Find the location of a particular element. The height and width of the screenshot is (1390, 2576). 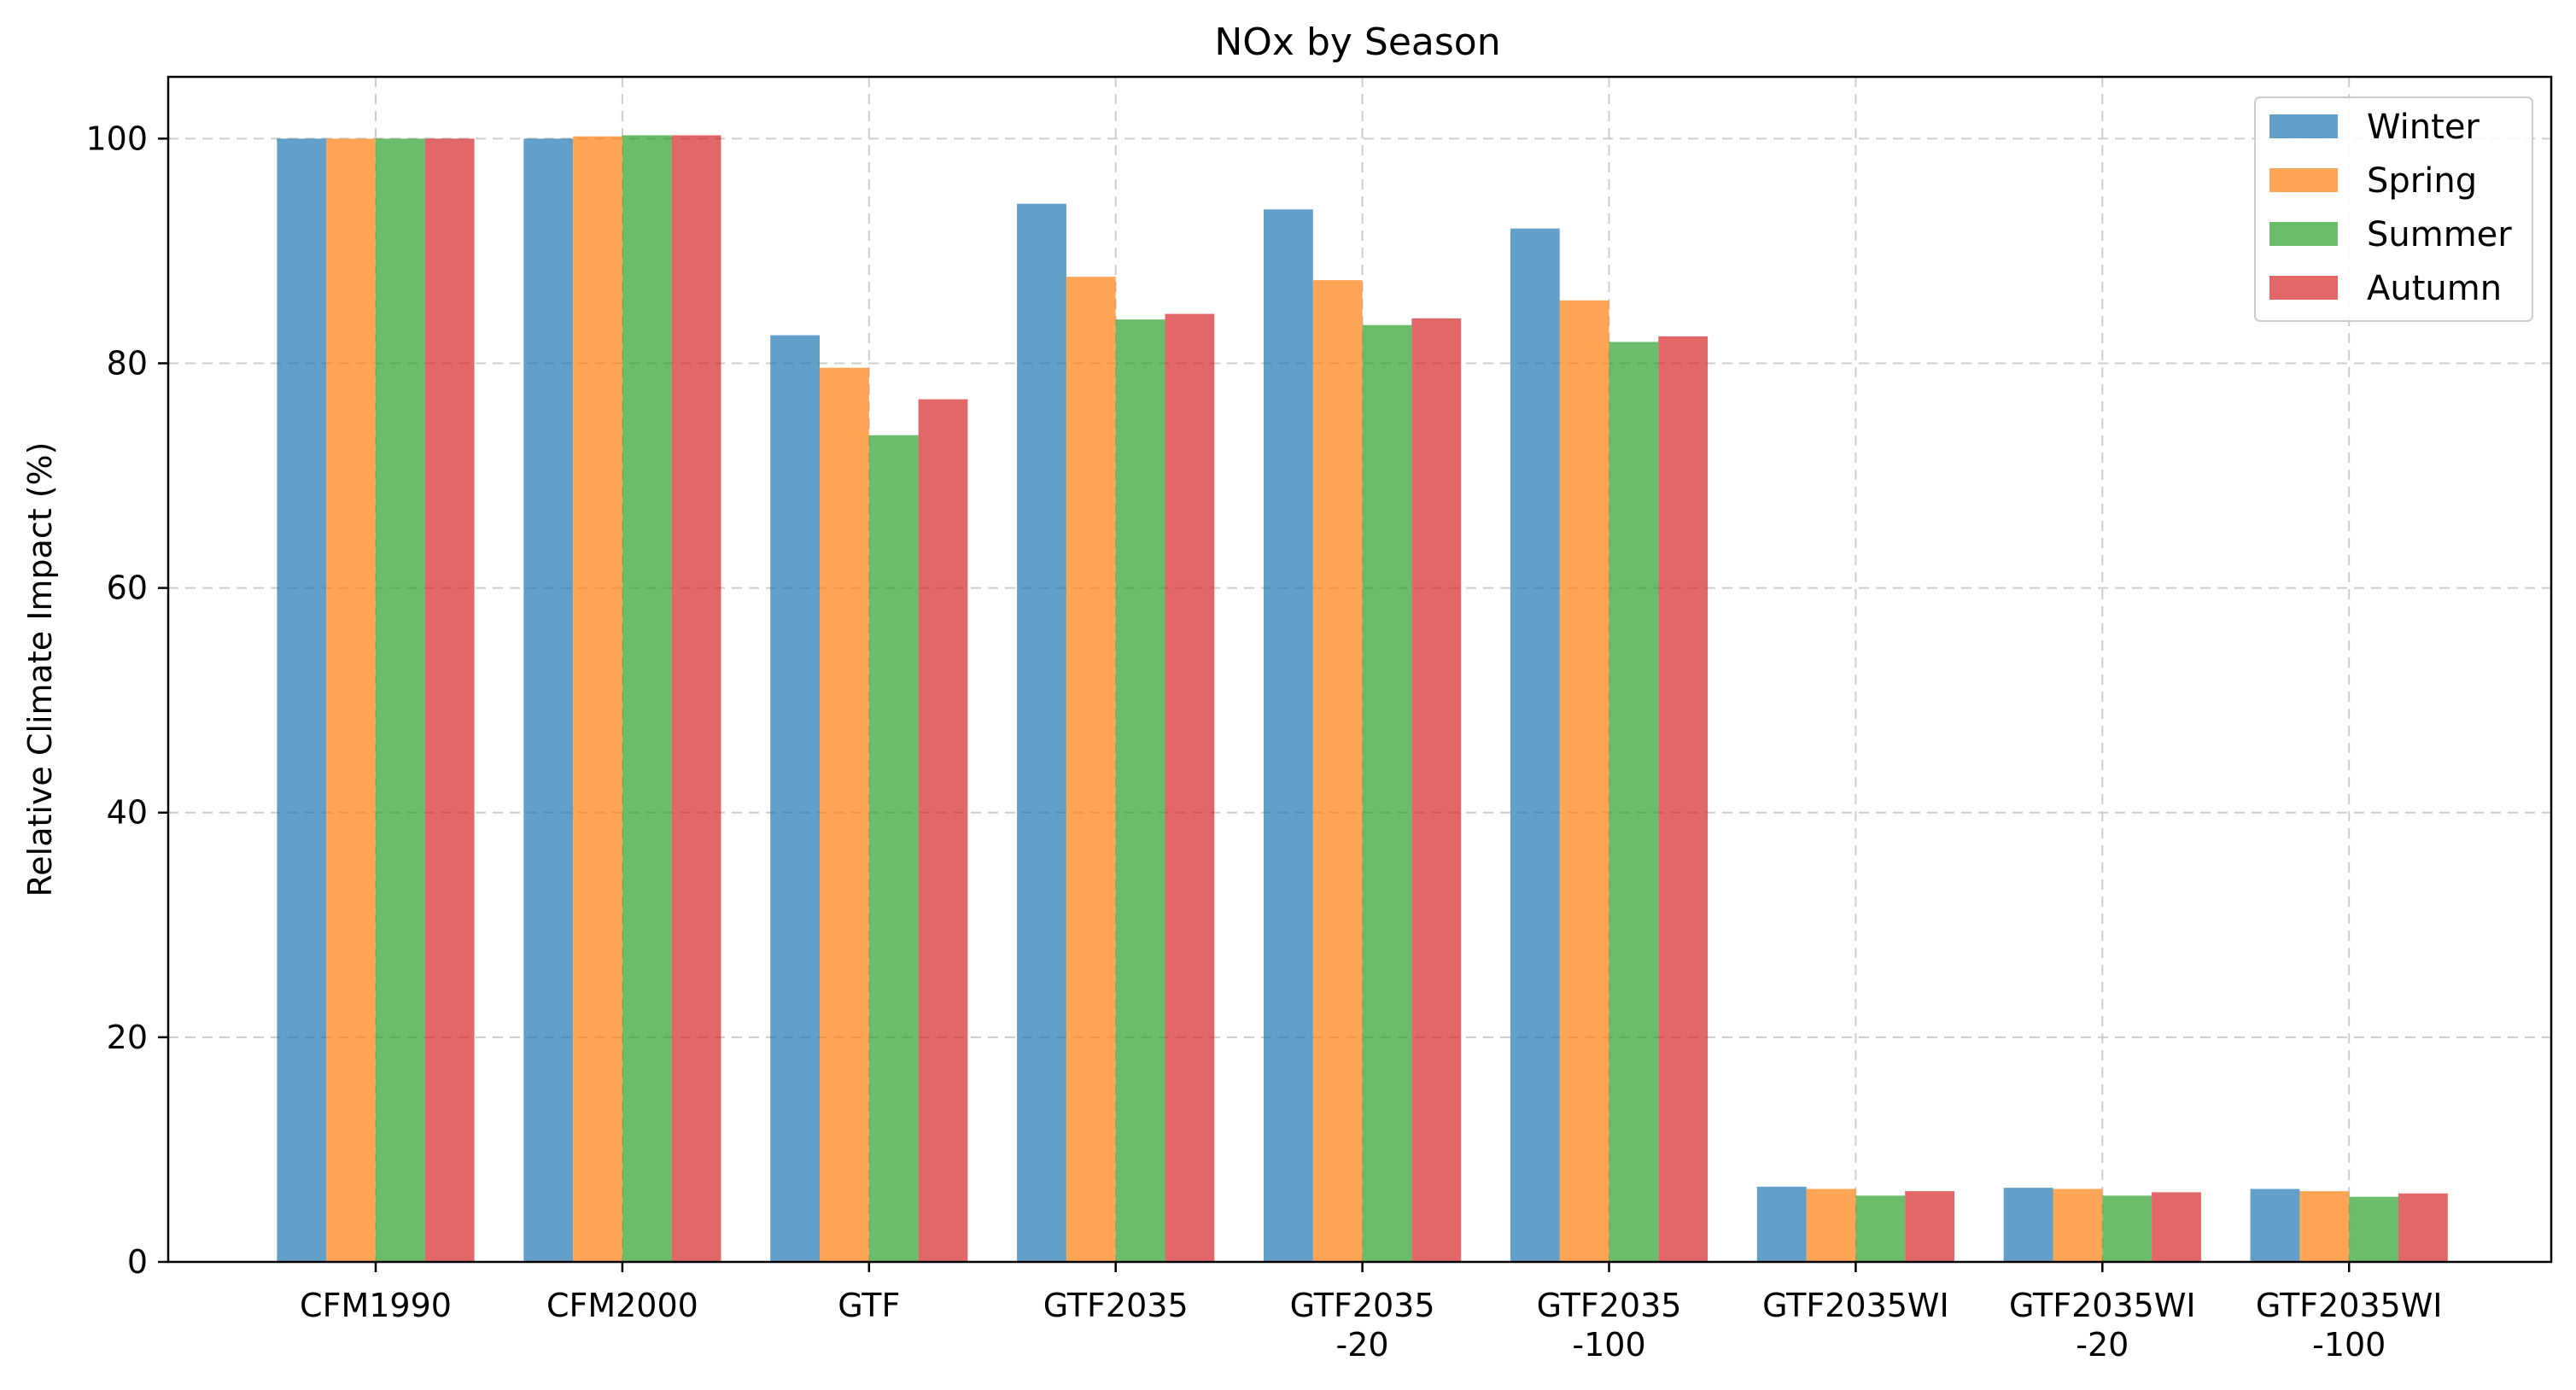

x-tick-label: GTF is located at coordinates (869, 1305).